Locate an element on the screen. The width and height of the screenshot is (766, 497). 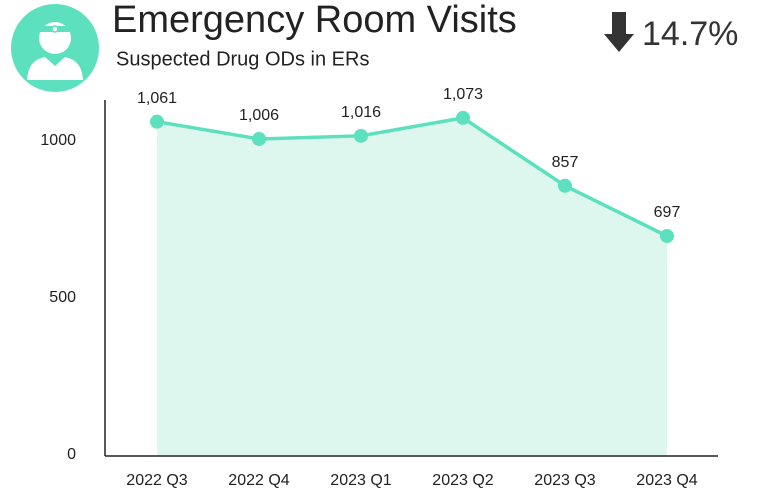
value-label: 1,061 is located at coordinates (157, 98).